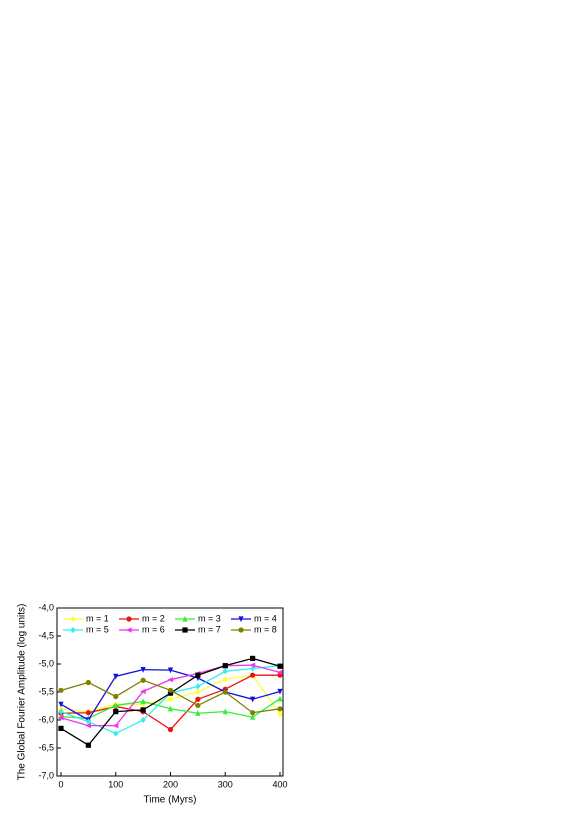 Image resolution: width=581 pixels, height=823 pixels. What do you see at coordinates (46, 607) in the screenshot?
I see `y-tick-label: -4,0` at bounding box center [46, 607].